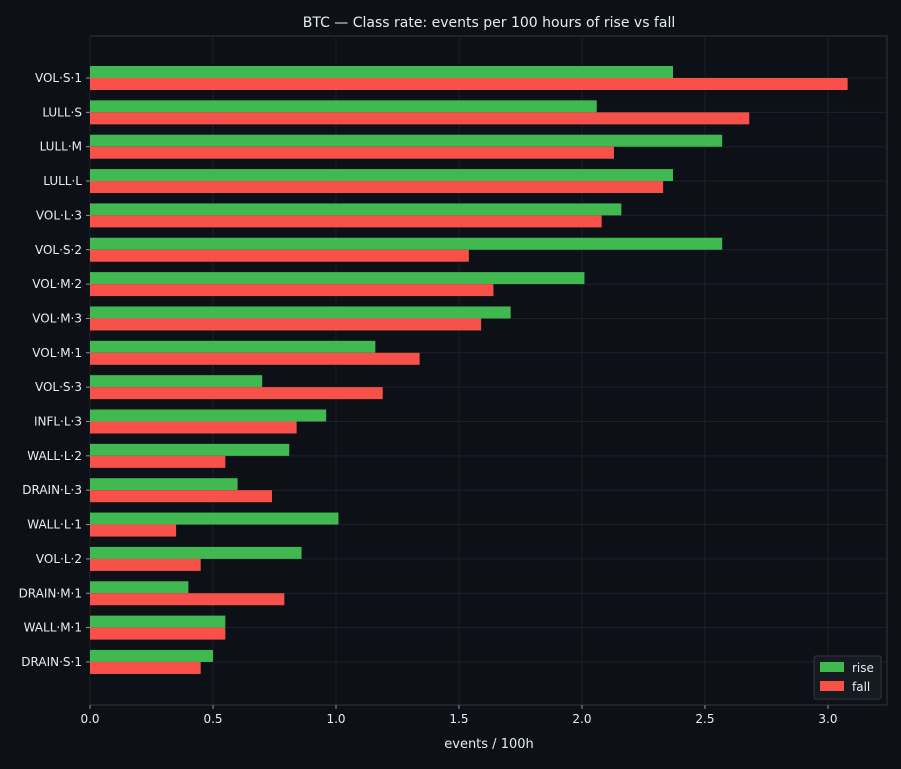 The width and height of the screenshot is (901, 769). Describe the element at coordinates (50, 593) in the screenshot. I see `y-tick-label: DRAIN·M·1` at that location.